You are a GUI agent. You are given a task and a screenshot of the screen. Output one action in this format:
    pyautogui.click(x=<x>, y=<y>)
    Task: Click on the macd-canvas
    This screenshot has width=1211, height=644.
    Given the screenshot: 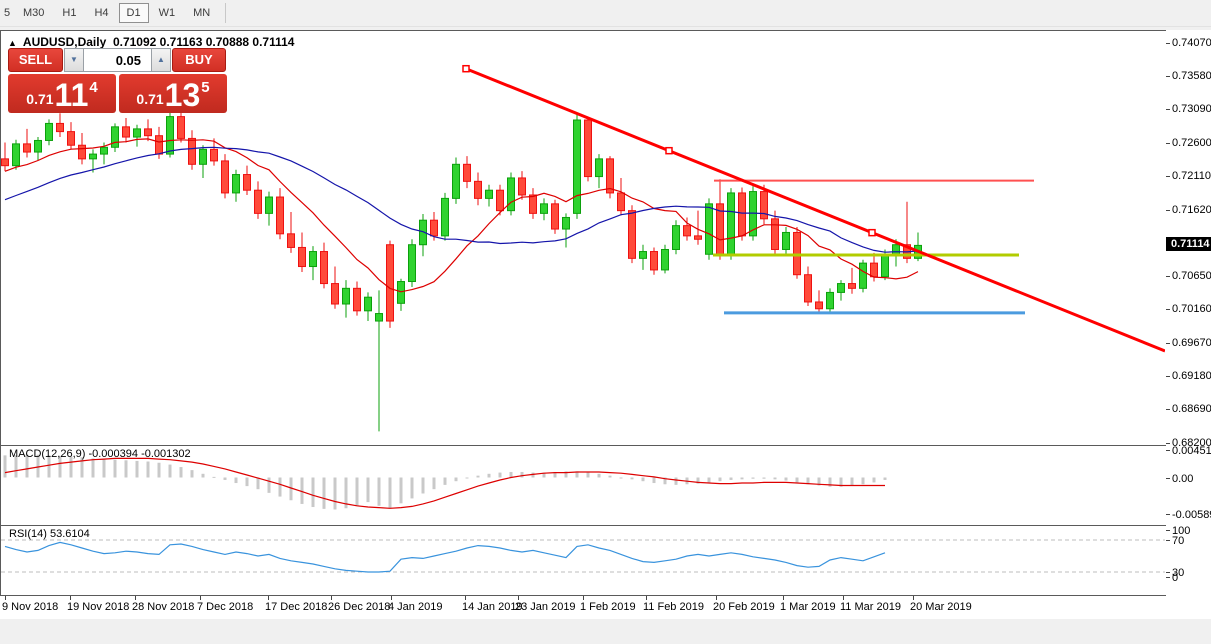 What is the action you would take?
    pyautogui.click(x=445, y=482)
    